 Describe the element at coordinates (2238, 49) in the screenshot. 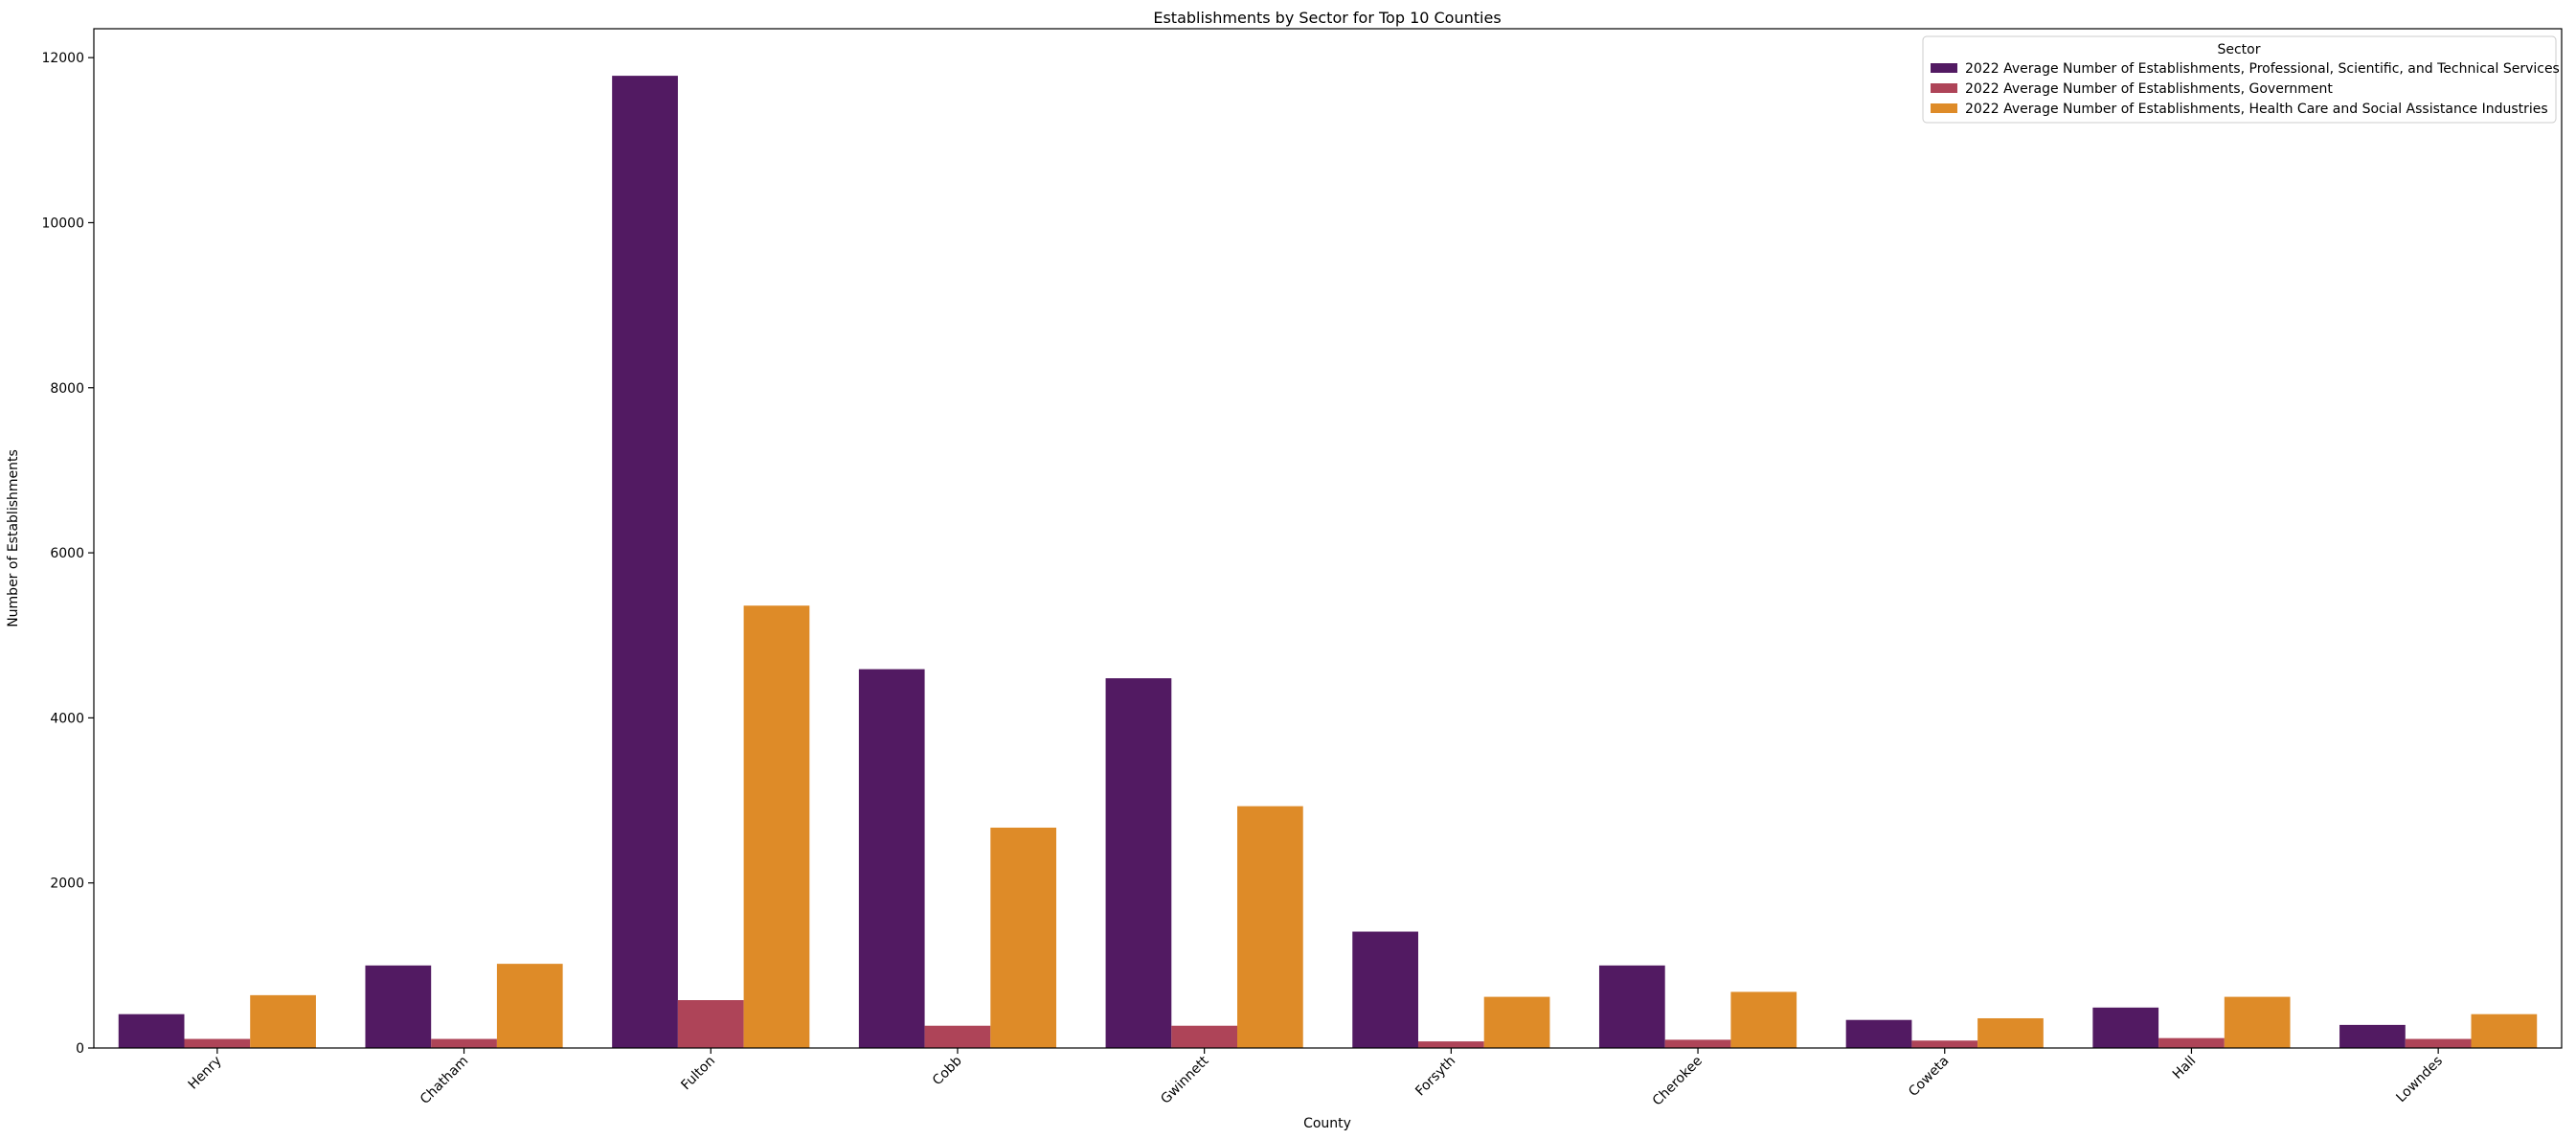

I see `legend-title: Sector` at that location.